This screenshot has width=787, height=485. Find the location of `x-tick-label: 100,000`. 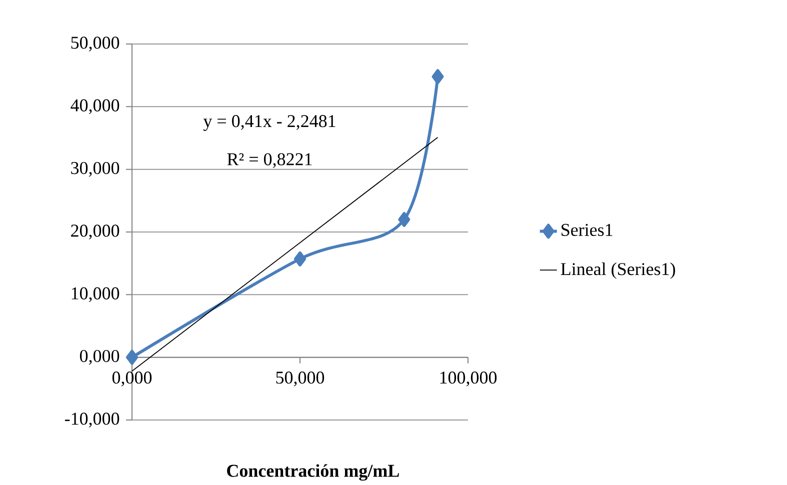

x-tick-label: 100,000 is located at coordinates (468, 379).